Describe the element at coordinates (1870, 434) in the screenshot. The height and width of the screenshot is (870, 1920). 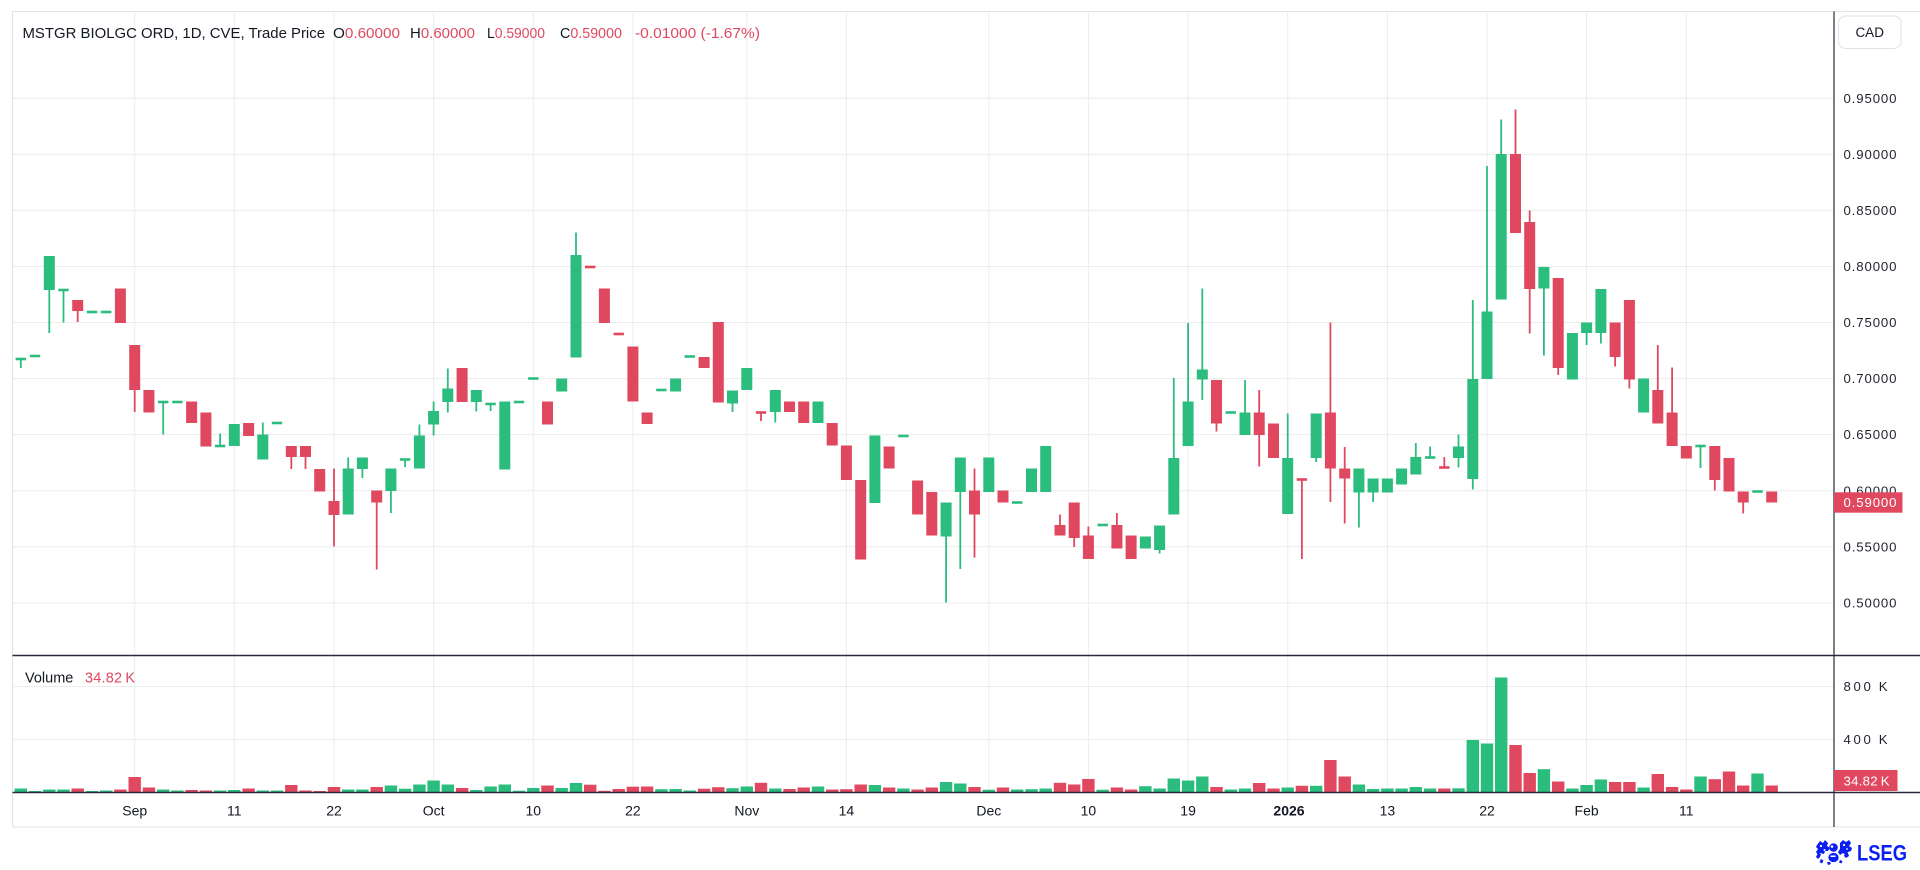
I see `svg-text: 0.65000` at that location.